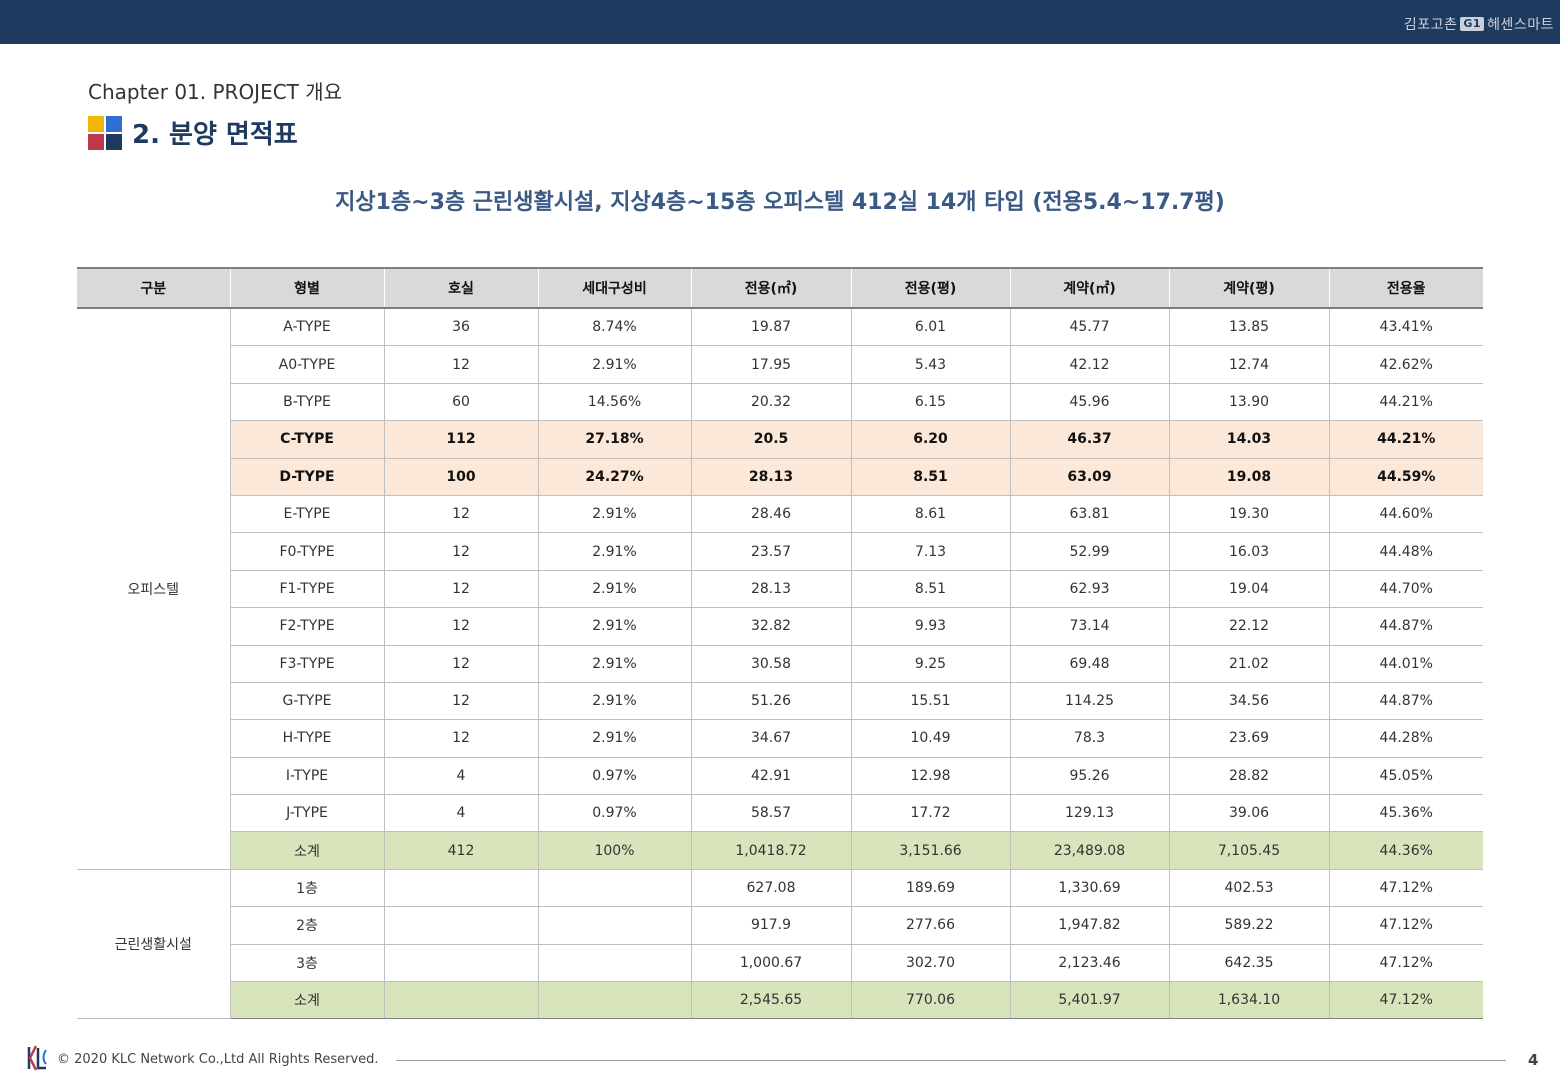 The height and width of the screenshot is (1080, 1560). I want to click on value-cell: 27.18%, so click(614, 439).